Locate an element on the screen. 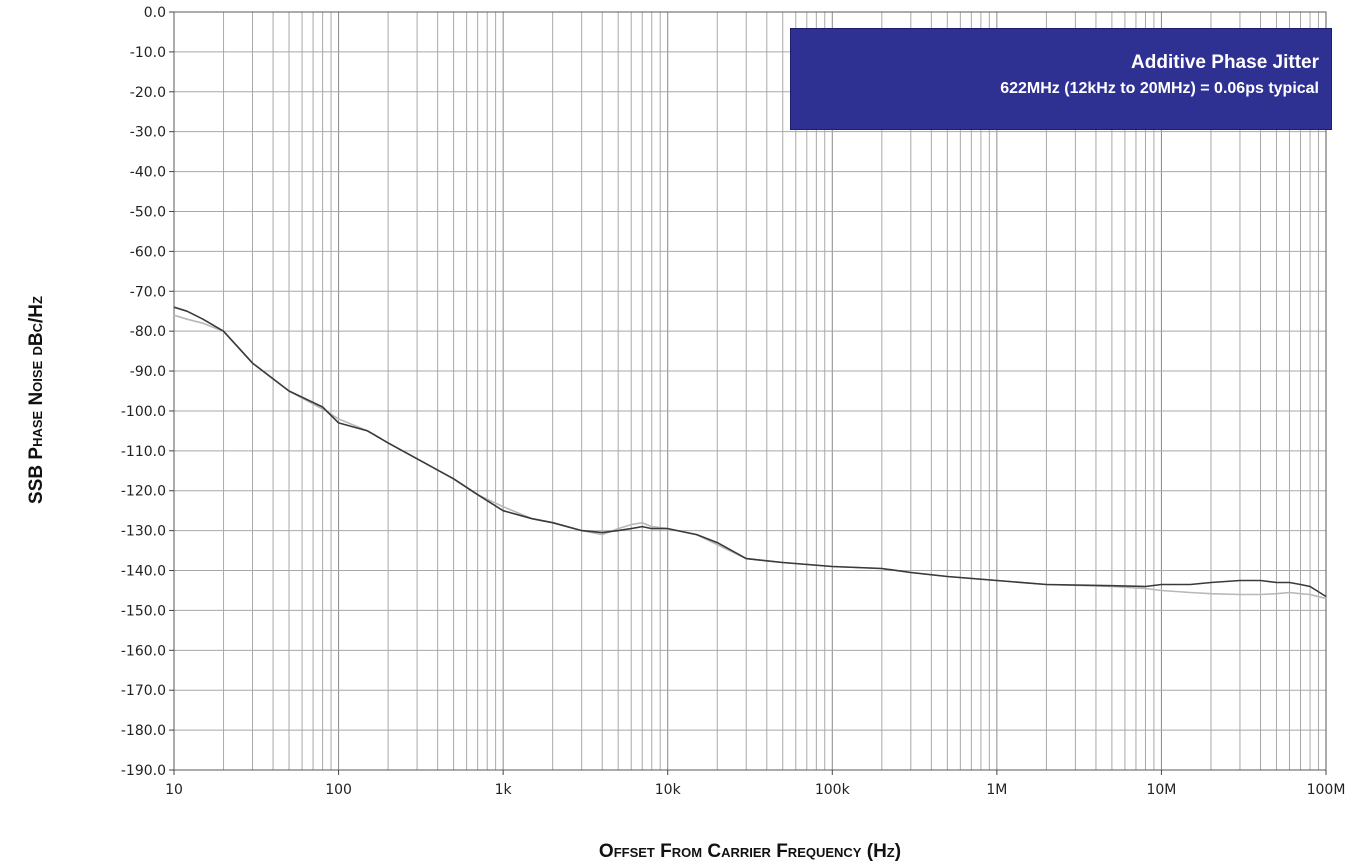 The width and height of the screenshot is (1361, 867). x-tick-label: 10k is located at coordinates (668, 790).